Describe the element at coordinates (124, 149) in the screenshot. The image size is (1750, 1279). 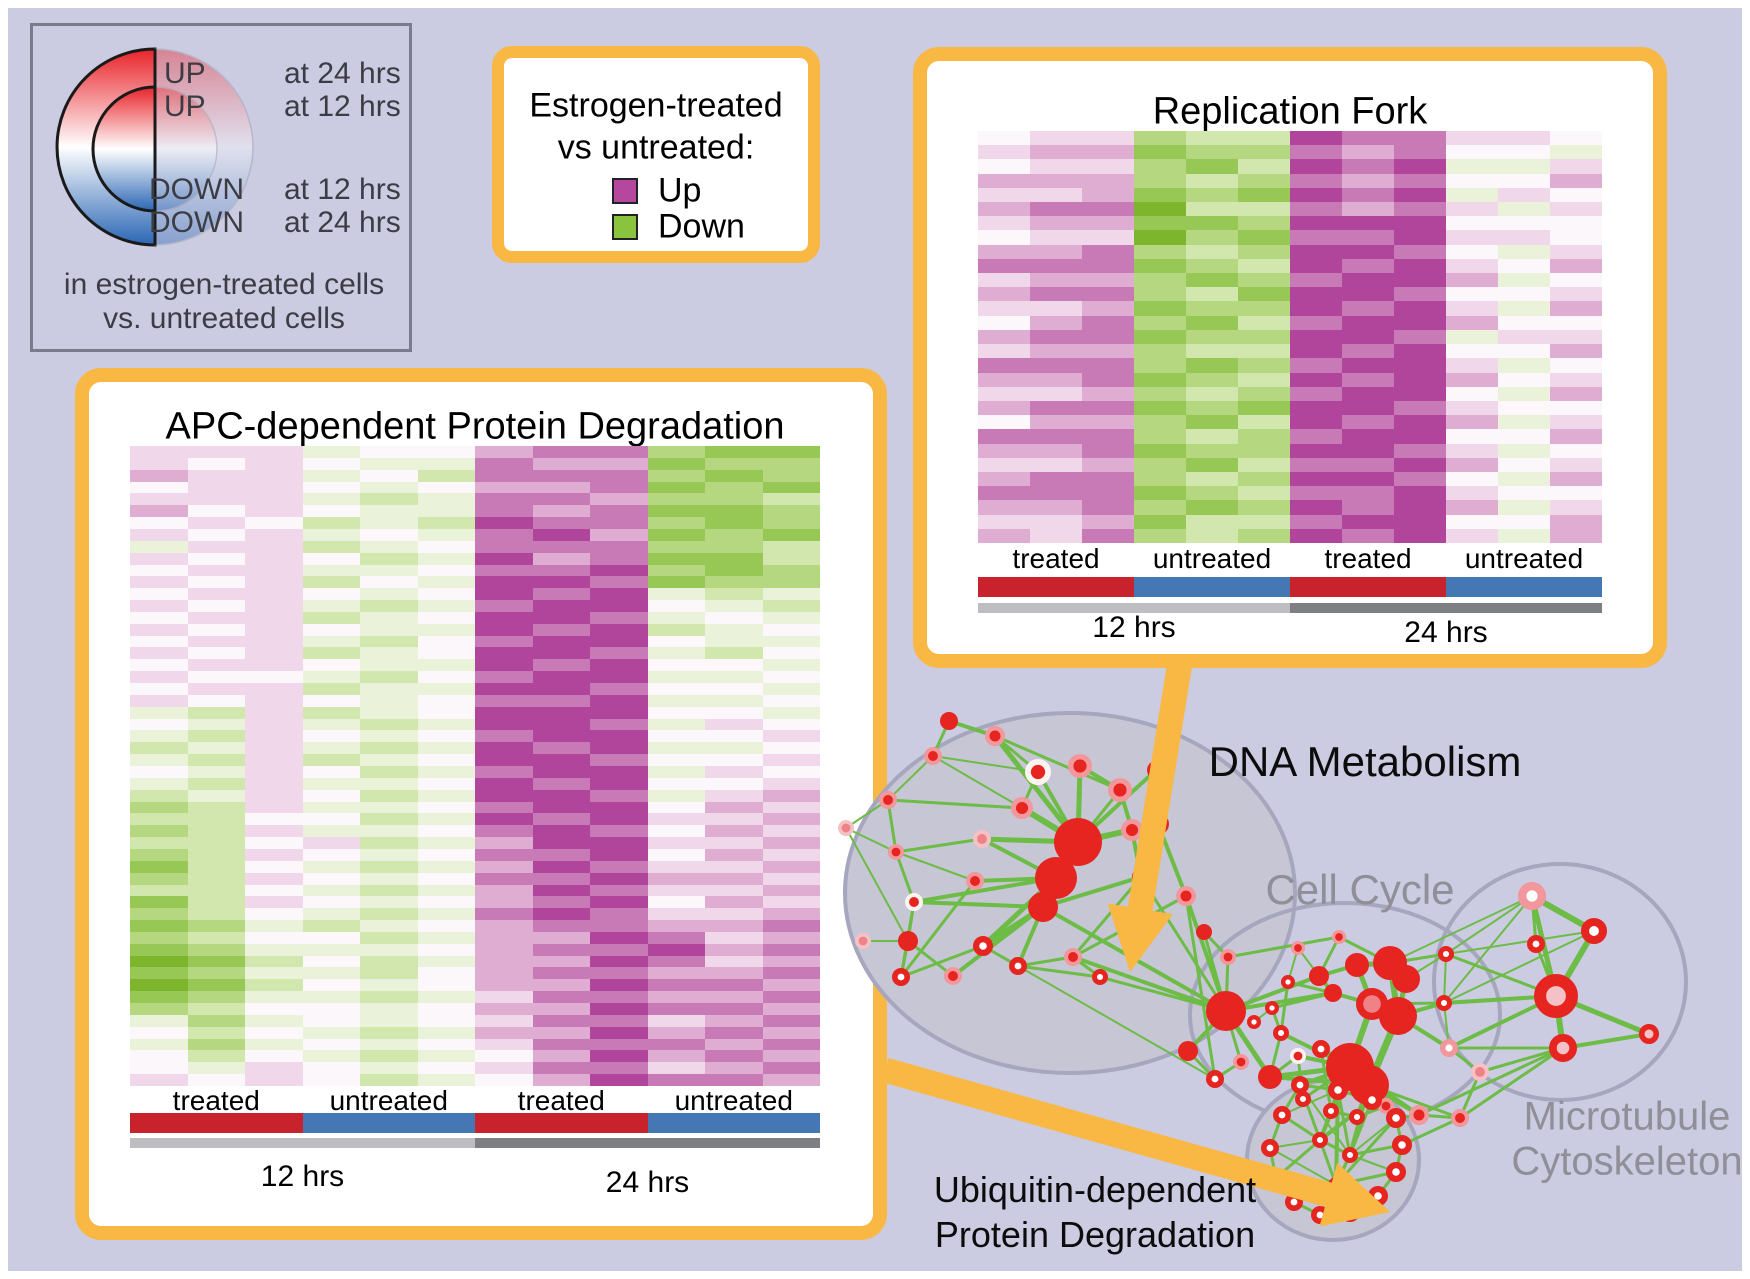
I see `inner-ring-left-half` at that location.